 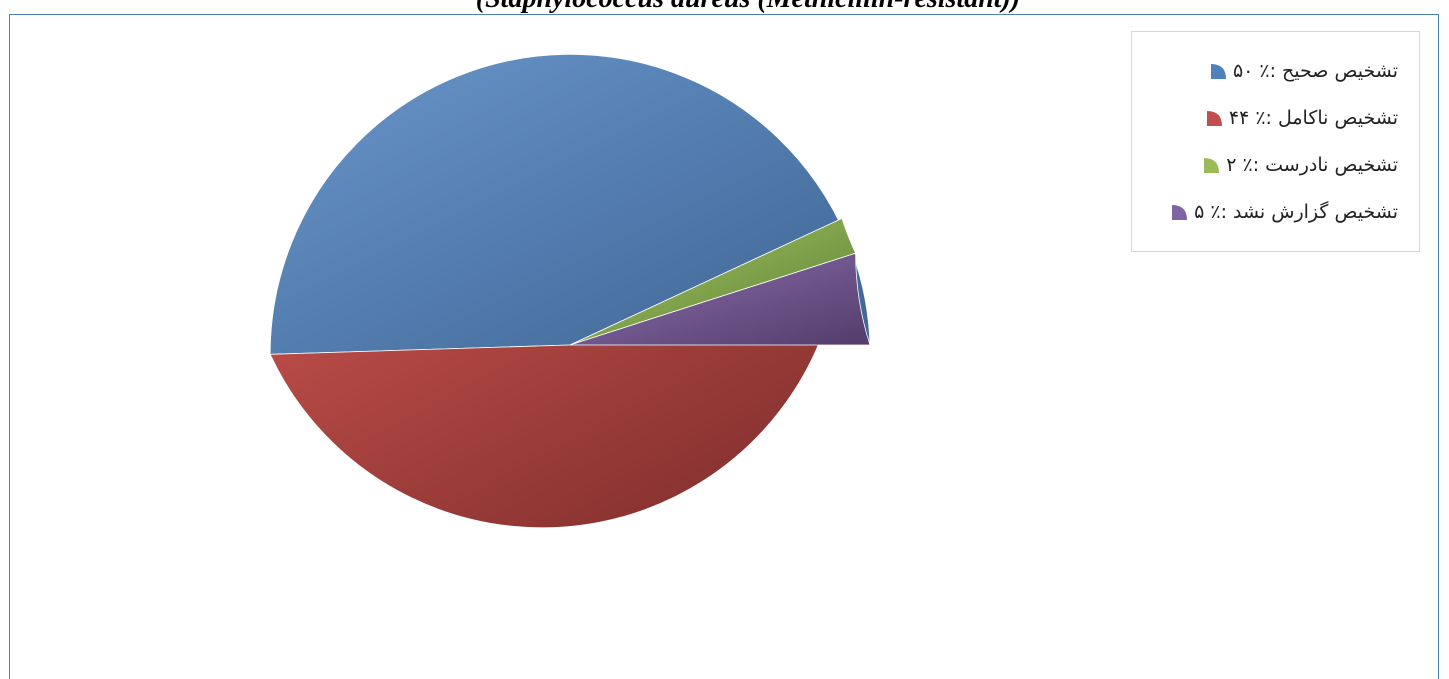 I want to click on legend-label: تشخیص نادرست :٪ ۲, so click(x=1312, y=165).